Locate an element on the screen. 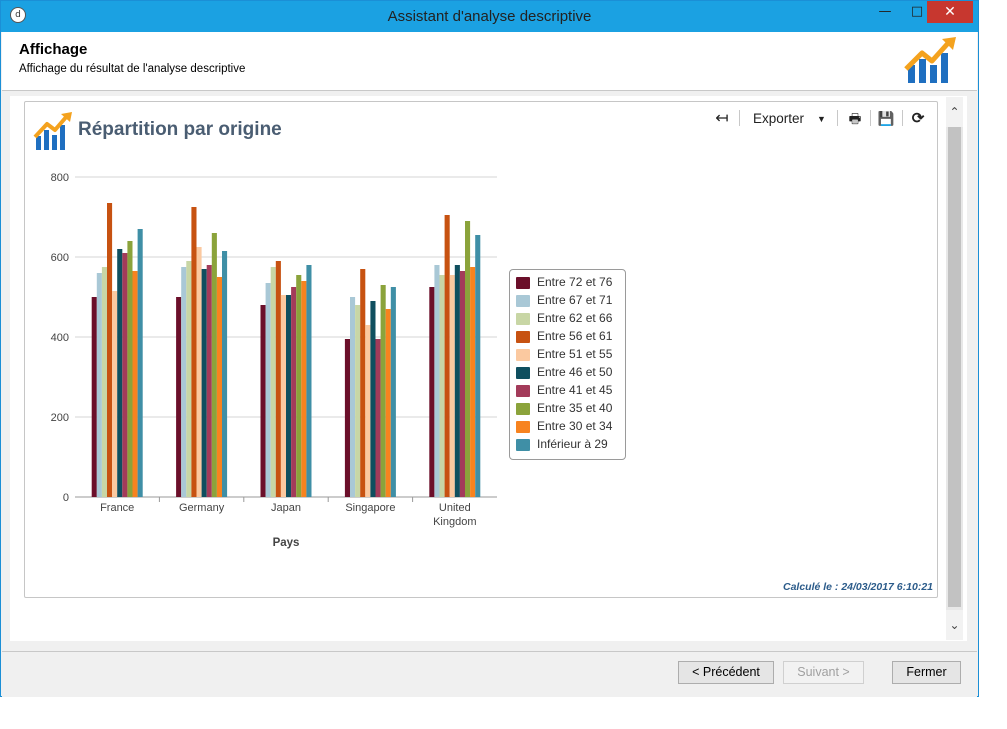 Image resolution: width=1007 pixels, height=729 pixels. maximize-button: □ is located at coordinates (917, 11).